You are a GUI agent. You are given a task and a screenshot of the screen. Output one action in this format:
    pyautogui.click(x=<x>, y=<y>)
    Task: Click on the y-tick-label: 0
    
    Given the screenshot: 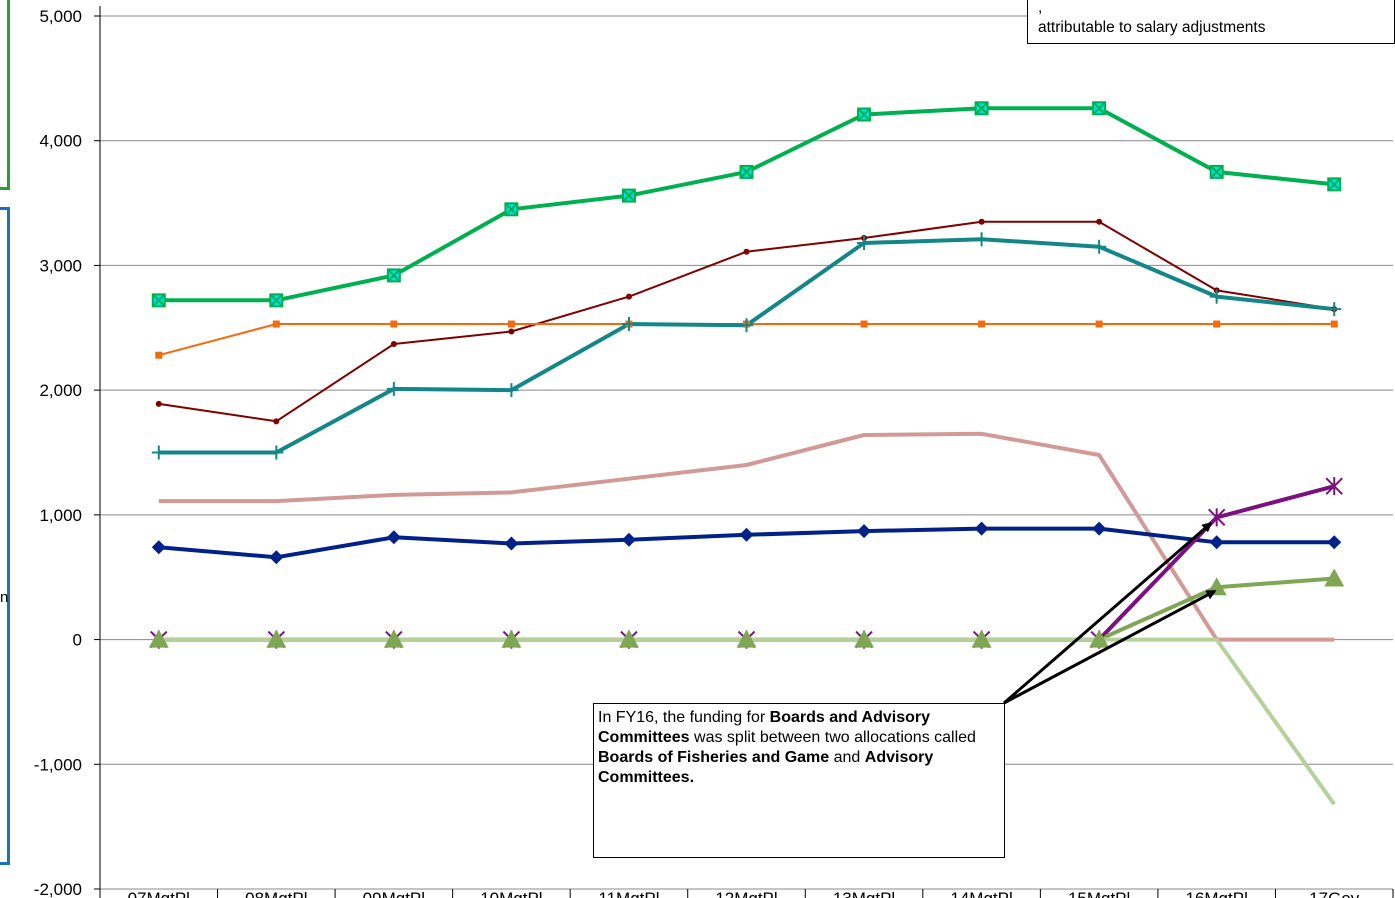 What is the action you would take?
    pyautogui.click(x=77, y=640)
    